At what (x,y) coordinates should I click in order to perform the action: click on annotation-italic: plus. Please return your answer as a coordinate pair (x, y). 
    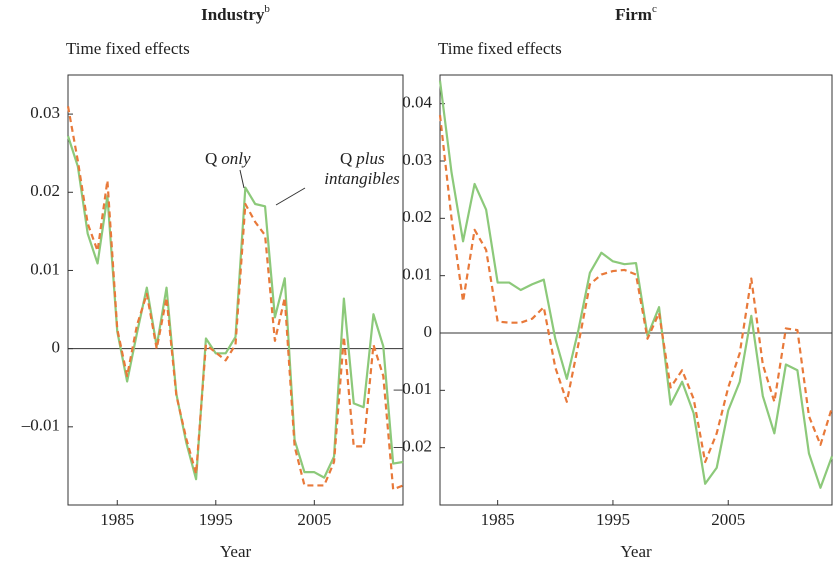
    Looking at the image, I should click on (370, 158).